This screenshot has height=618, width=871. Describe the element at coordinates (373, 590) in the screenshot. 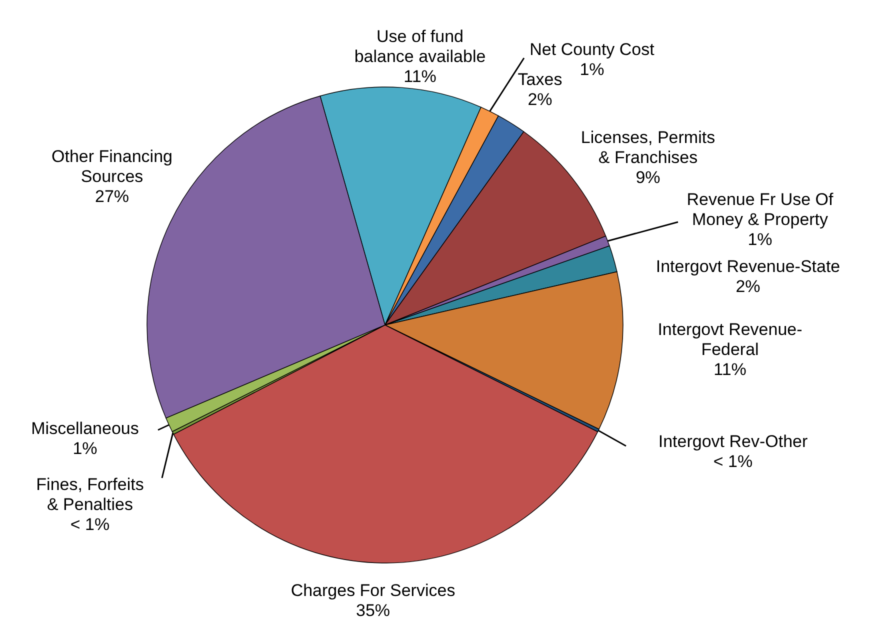

I see `slice-label: Charges For Services` at that location.